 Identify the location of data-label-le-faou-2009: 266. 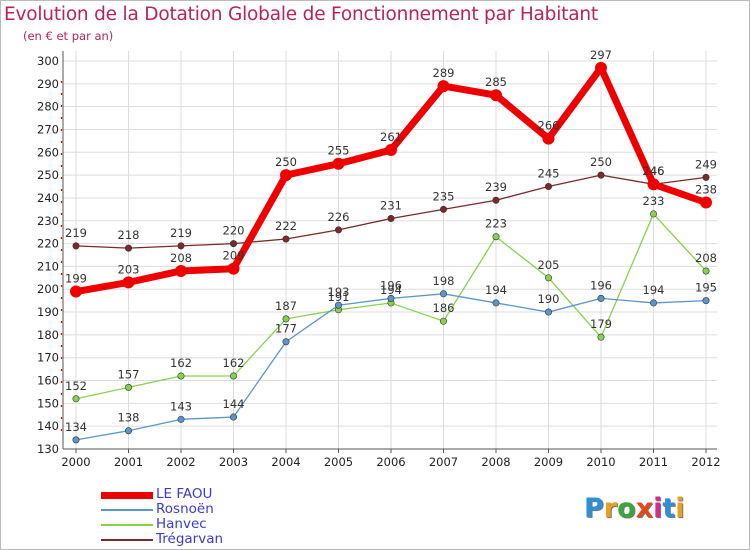
(549, 126).